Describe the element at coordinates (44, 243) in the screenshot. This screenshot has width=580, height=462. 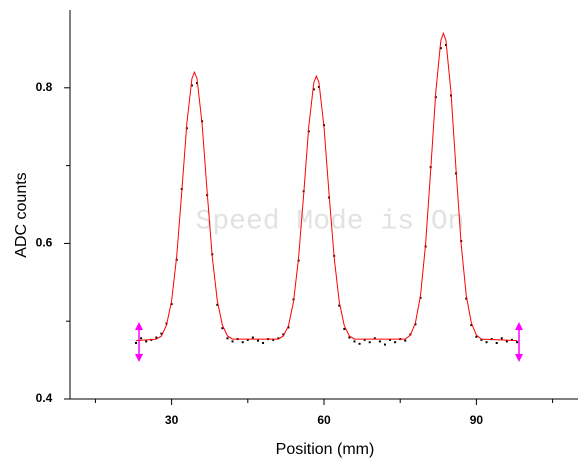
I see `y-tick-label: 0.6` at that location.